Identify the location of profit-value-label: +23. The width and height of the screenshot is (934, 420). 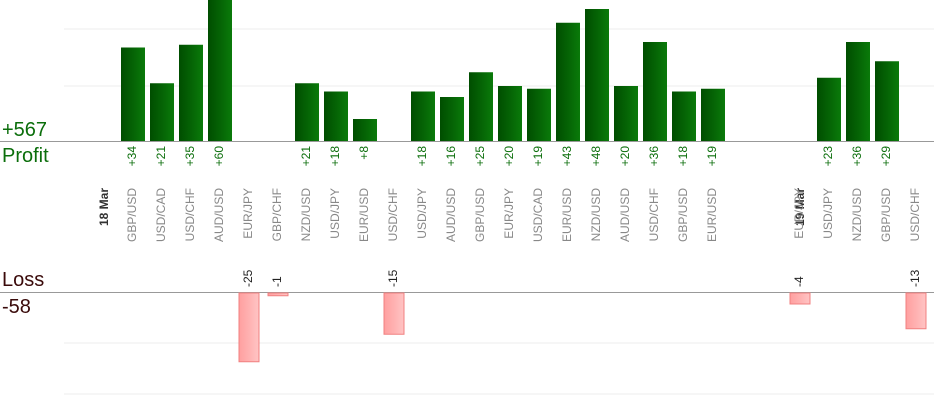
(828, 156).